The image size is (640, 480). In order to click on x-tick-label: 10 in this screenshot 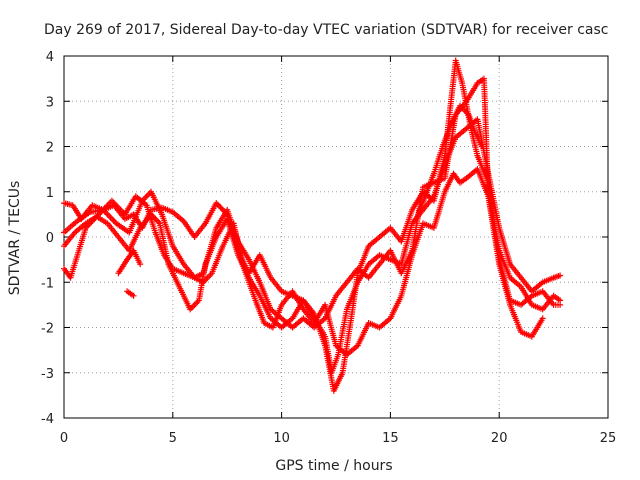, I will do `click(281, 438)`.